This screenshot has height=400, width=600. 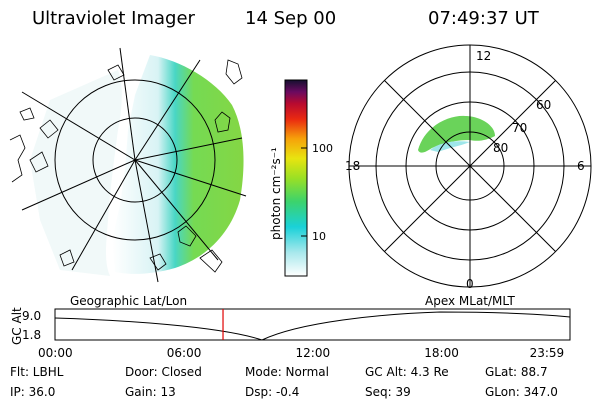 What do you see at coordinates (150, 392) in the screenshot?
I see `status-gain: Gain: 13` at bounding box center [150, 392].